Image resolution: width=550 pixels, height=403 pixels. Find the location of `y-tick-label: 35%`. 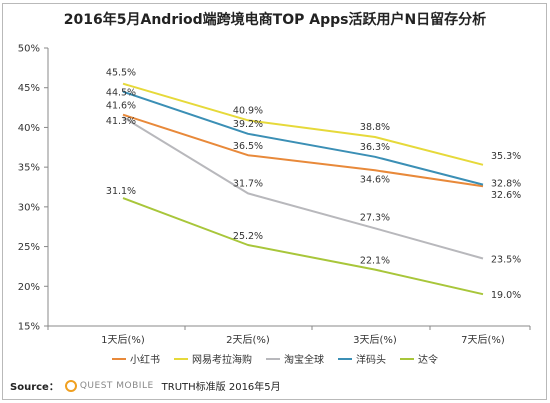

y-tick-label: 35% is located at coordinates (29, 168).